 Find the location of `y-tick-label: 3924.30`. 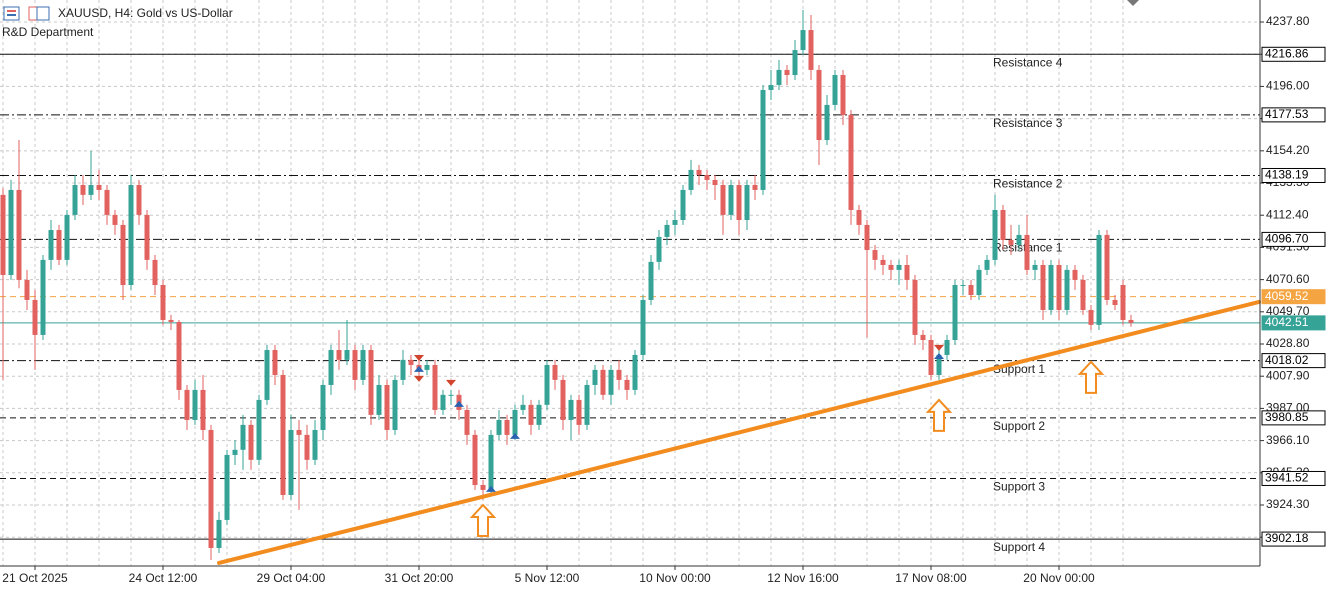

y-tick-label: 3924.30 is located at coordinates (1288, 504).